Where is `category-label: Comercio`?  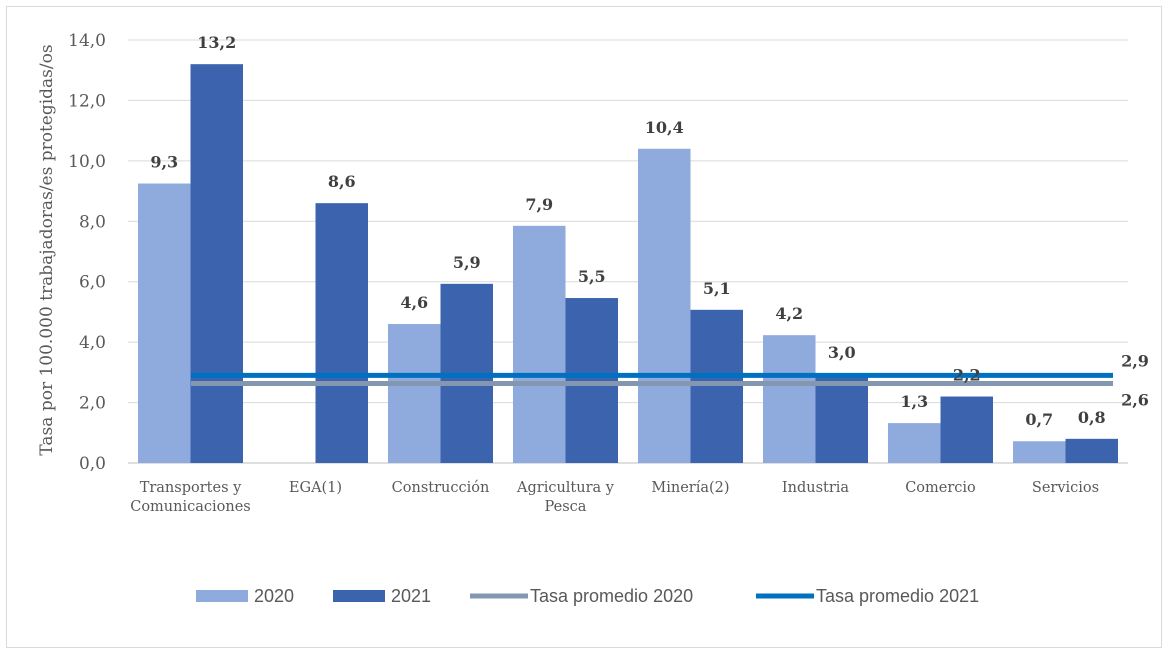 category-label: Comercio is located at coordinates (940, 488).